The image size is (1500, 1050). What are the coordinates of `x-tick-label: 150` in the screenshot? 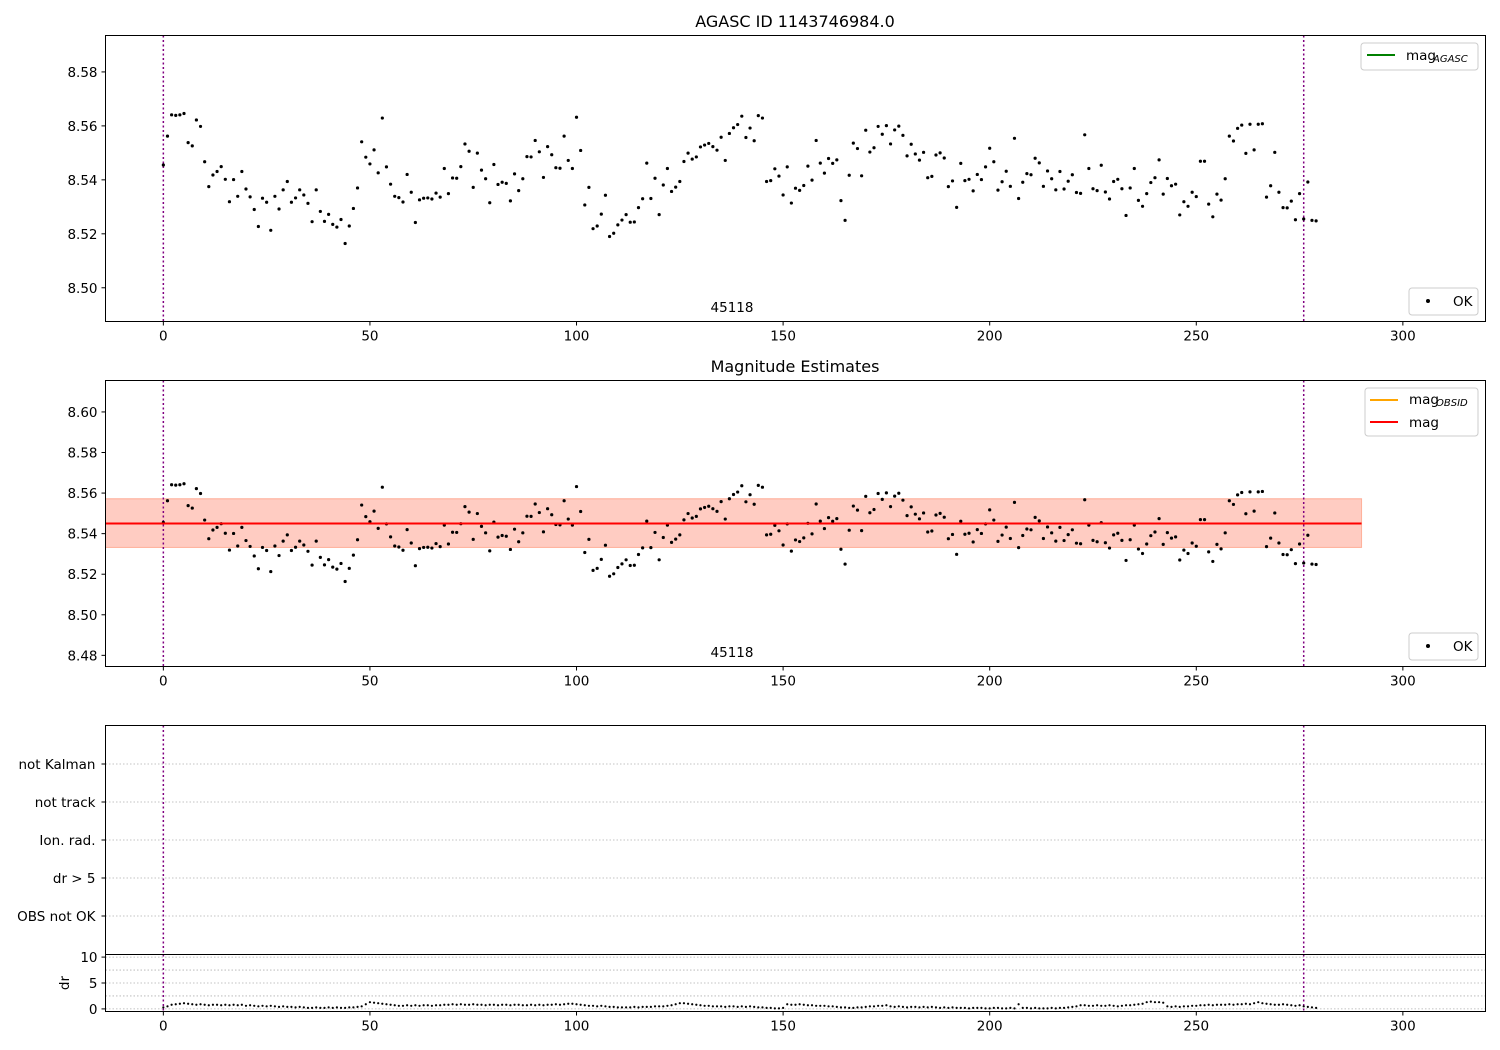 It's located at (783, 682).